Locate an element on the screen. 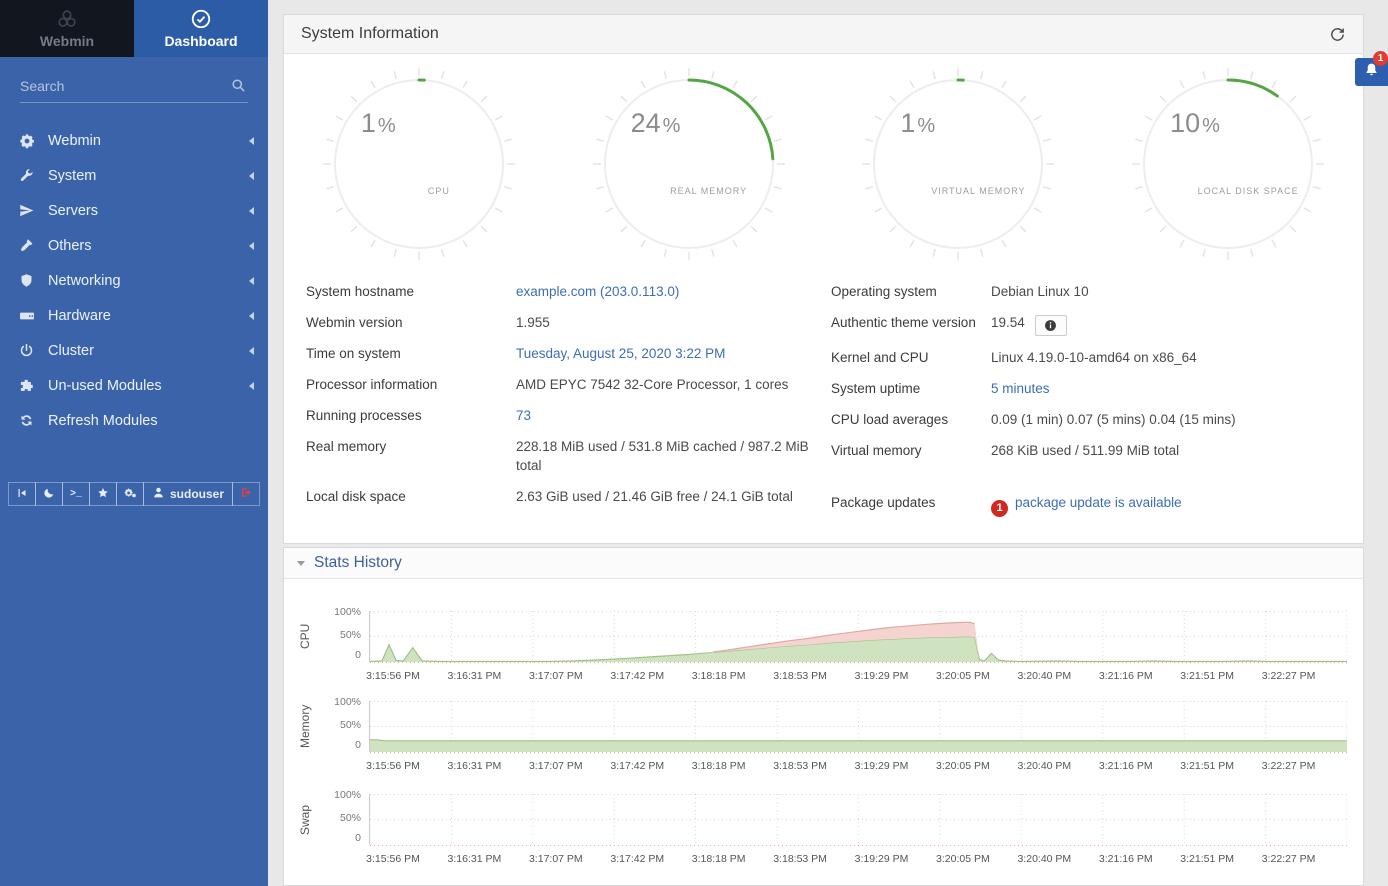  refresh-button is located at coordinates (1337, 34).